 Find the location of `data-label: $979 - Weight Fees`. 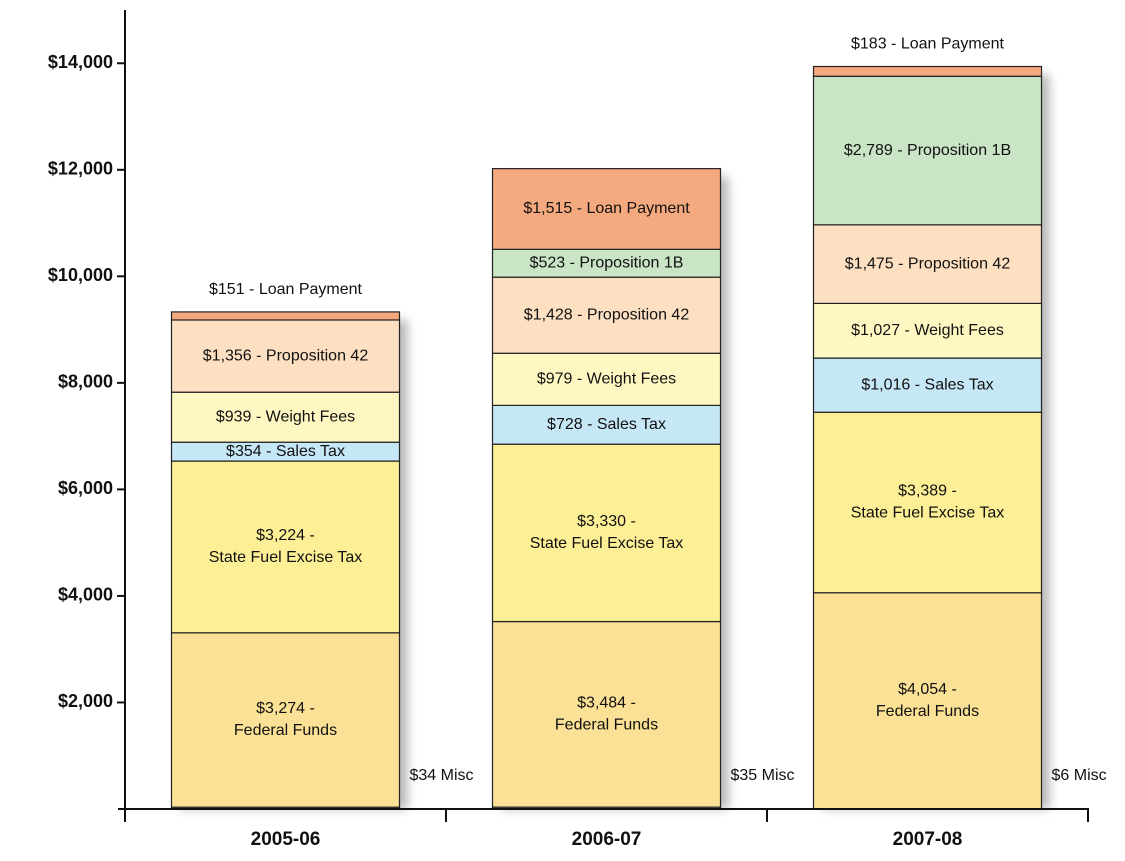

data-label: $979 - Weight Fees is located at coordinates (606, 379).